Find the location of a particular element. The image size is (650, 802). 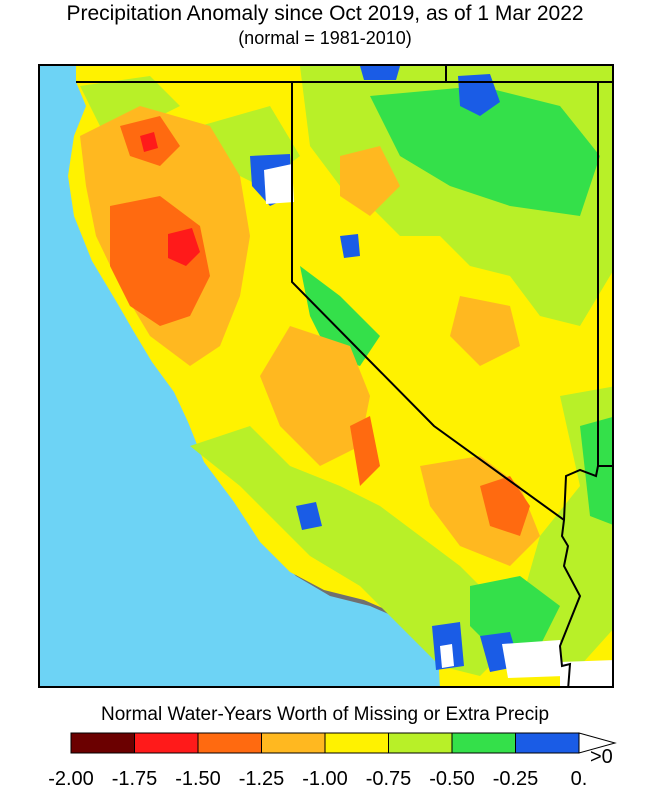

colorbar-tick-label: -2.00 is located at coordinates (71, 779).